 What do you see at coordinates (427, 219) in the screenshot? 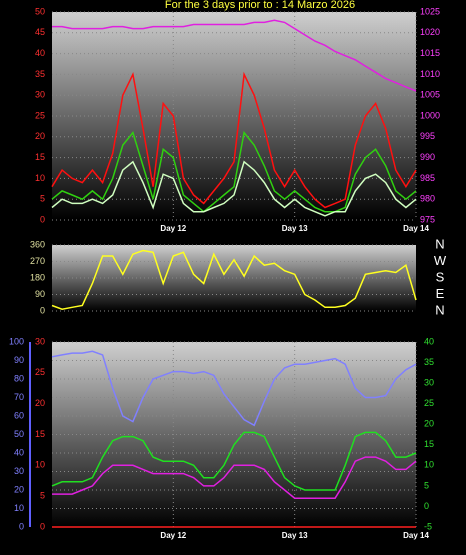
I see `y-tick-label: 975` at bounding box center [427, 219].